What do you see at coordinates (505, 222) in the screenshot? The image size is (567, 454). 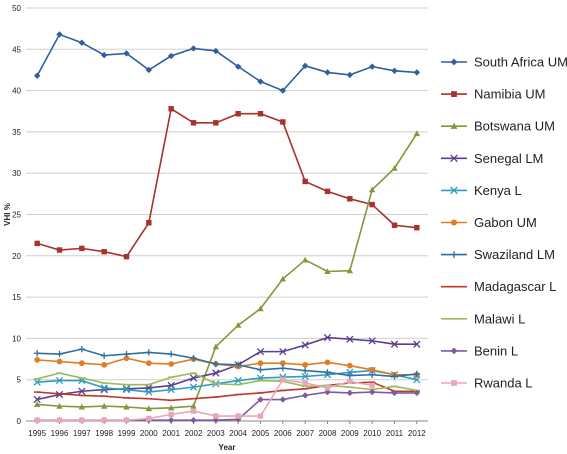 I see `legend-label: Gabon UM` at bounding box center [505, 222].